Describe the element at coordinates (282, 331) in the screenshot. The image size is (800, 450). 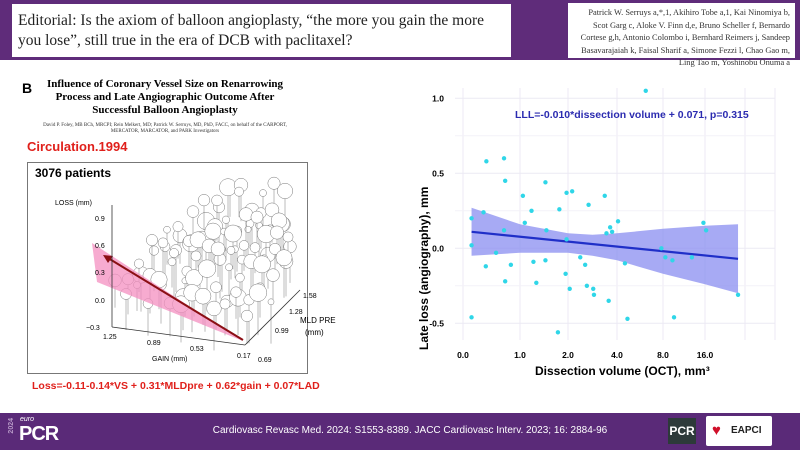
I see `mld-tick: 0.99` at that location.